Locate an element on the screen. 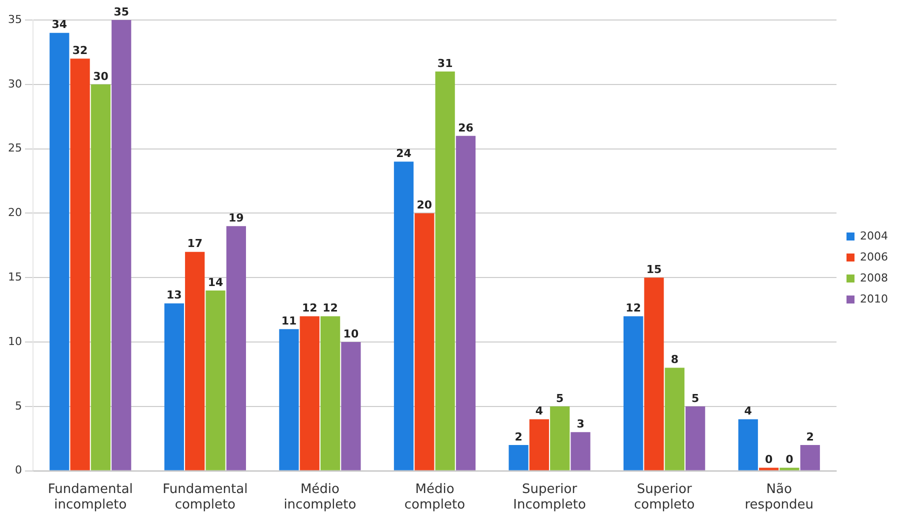 The image size is (908, 521). data-label: 10 is located at coordinates (351, 333).